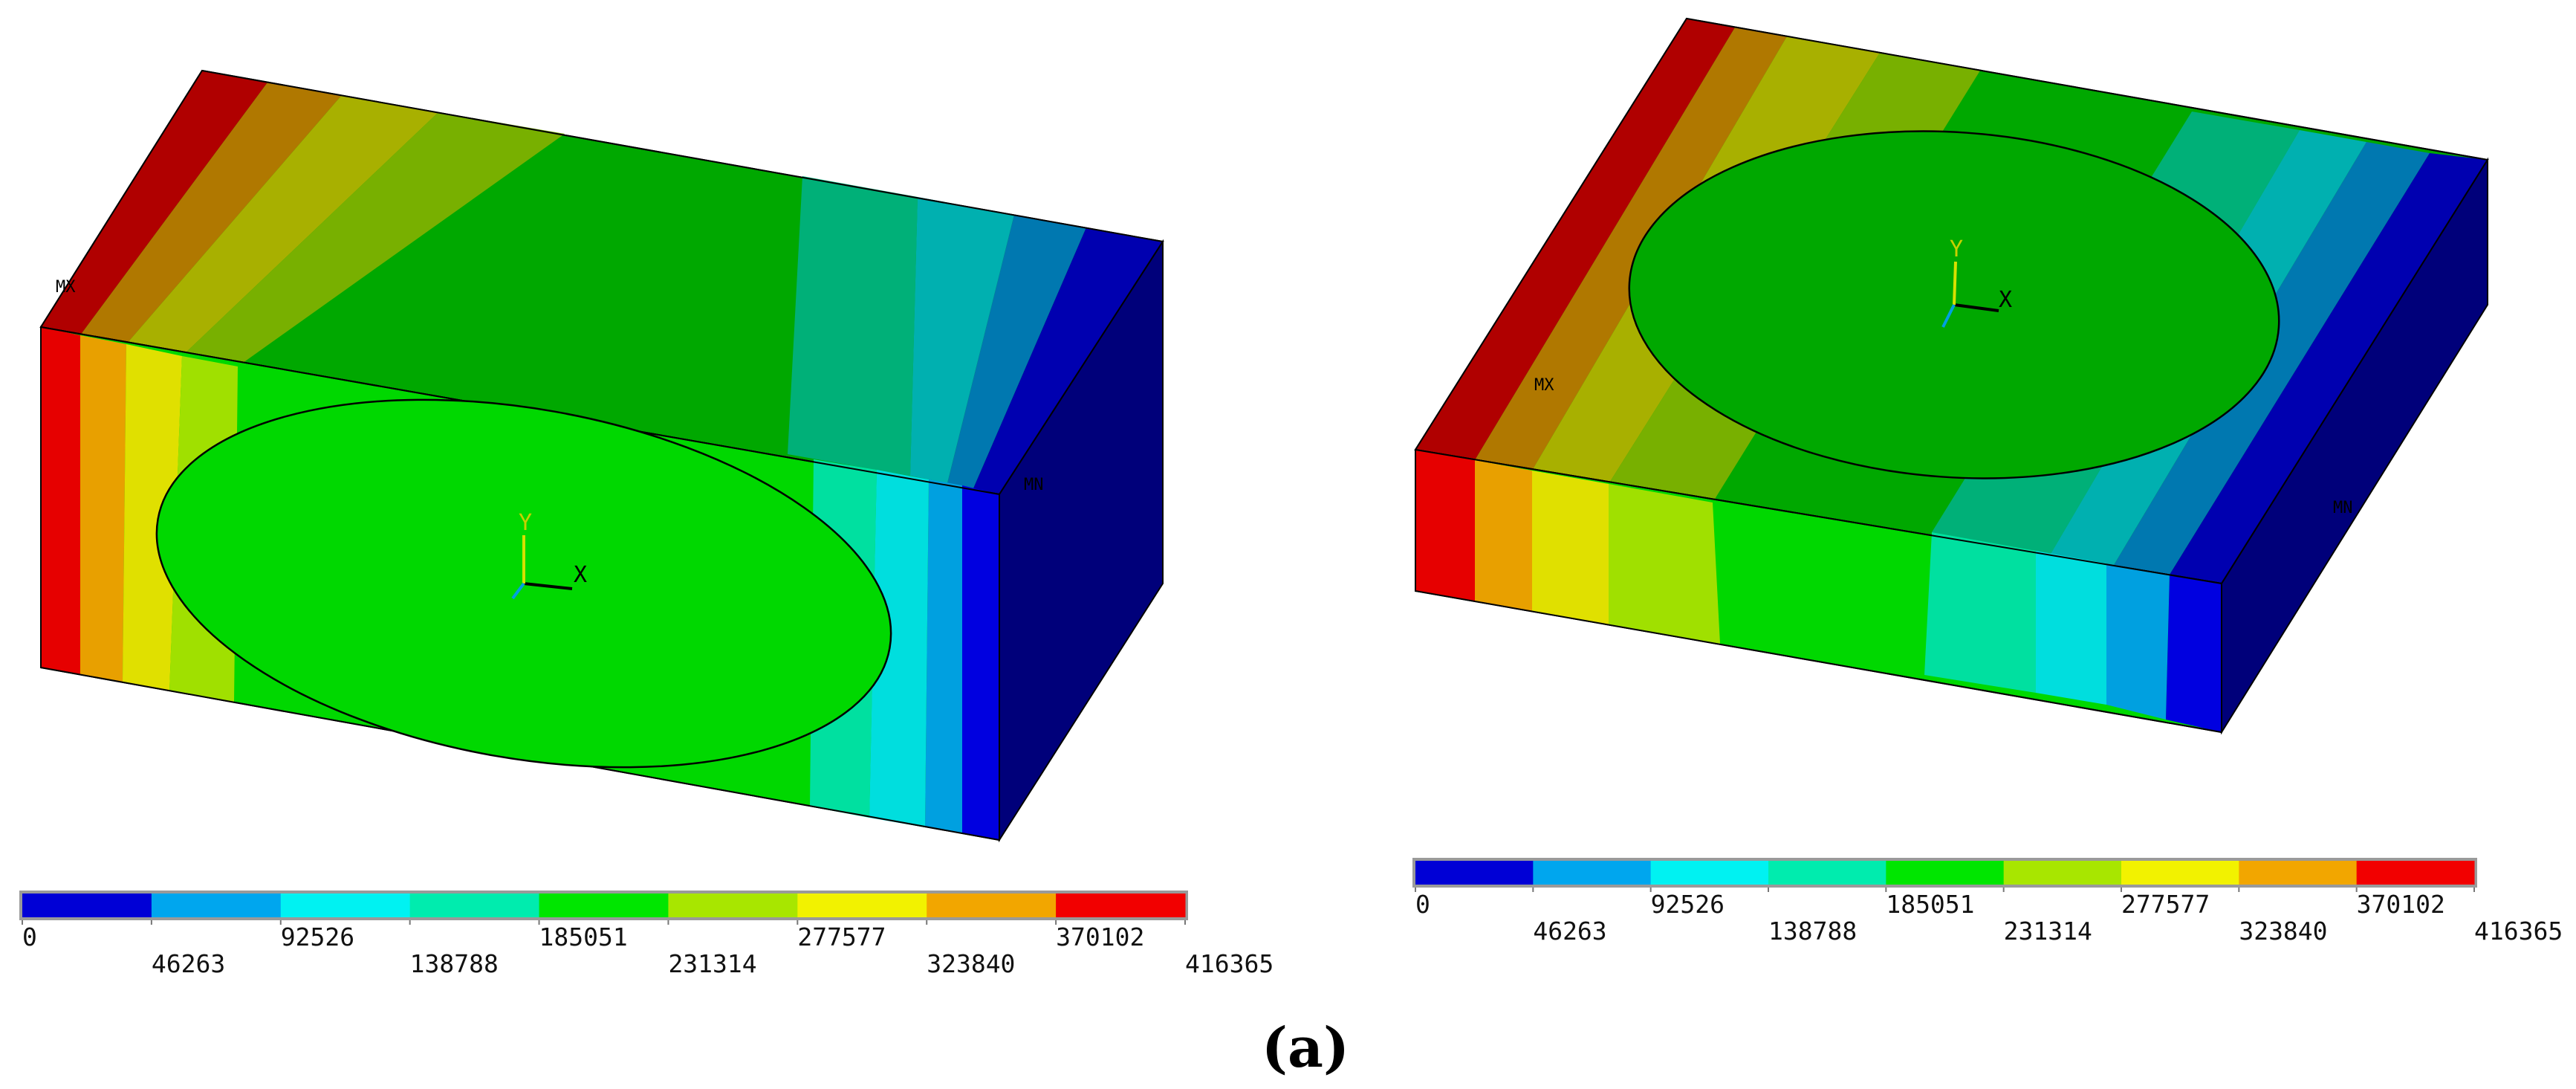  What do you see at coordinates (2165, 904) in the screenshot?
I see `right-legend-value-label: 277577` at bounding box center [2165, 904].